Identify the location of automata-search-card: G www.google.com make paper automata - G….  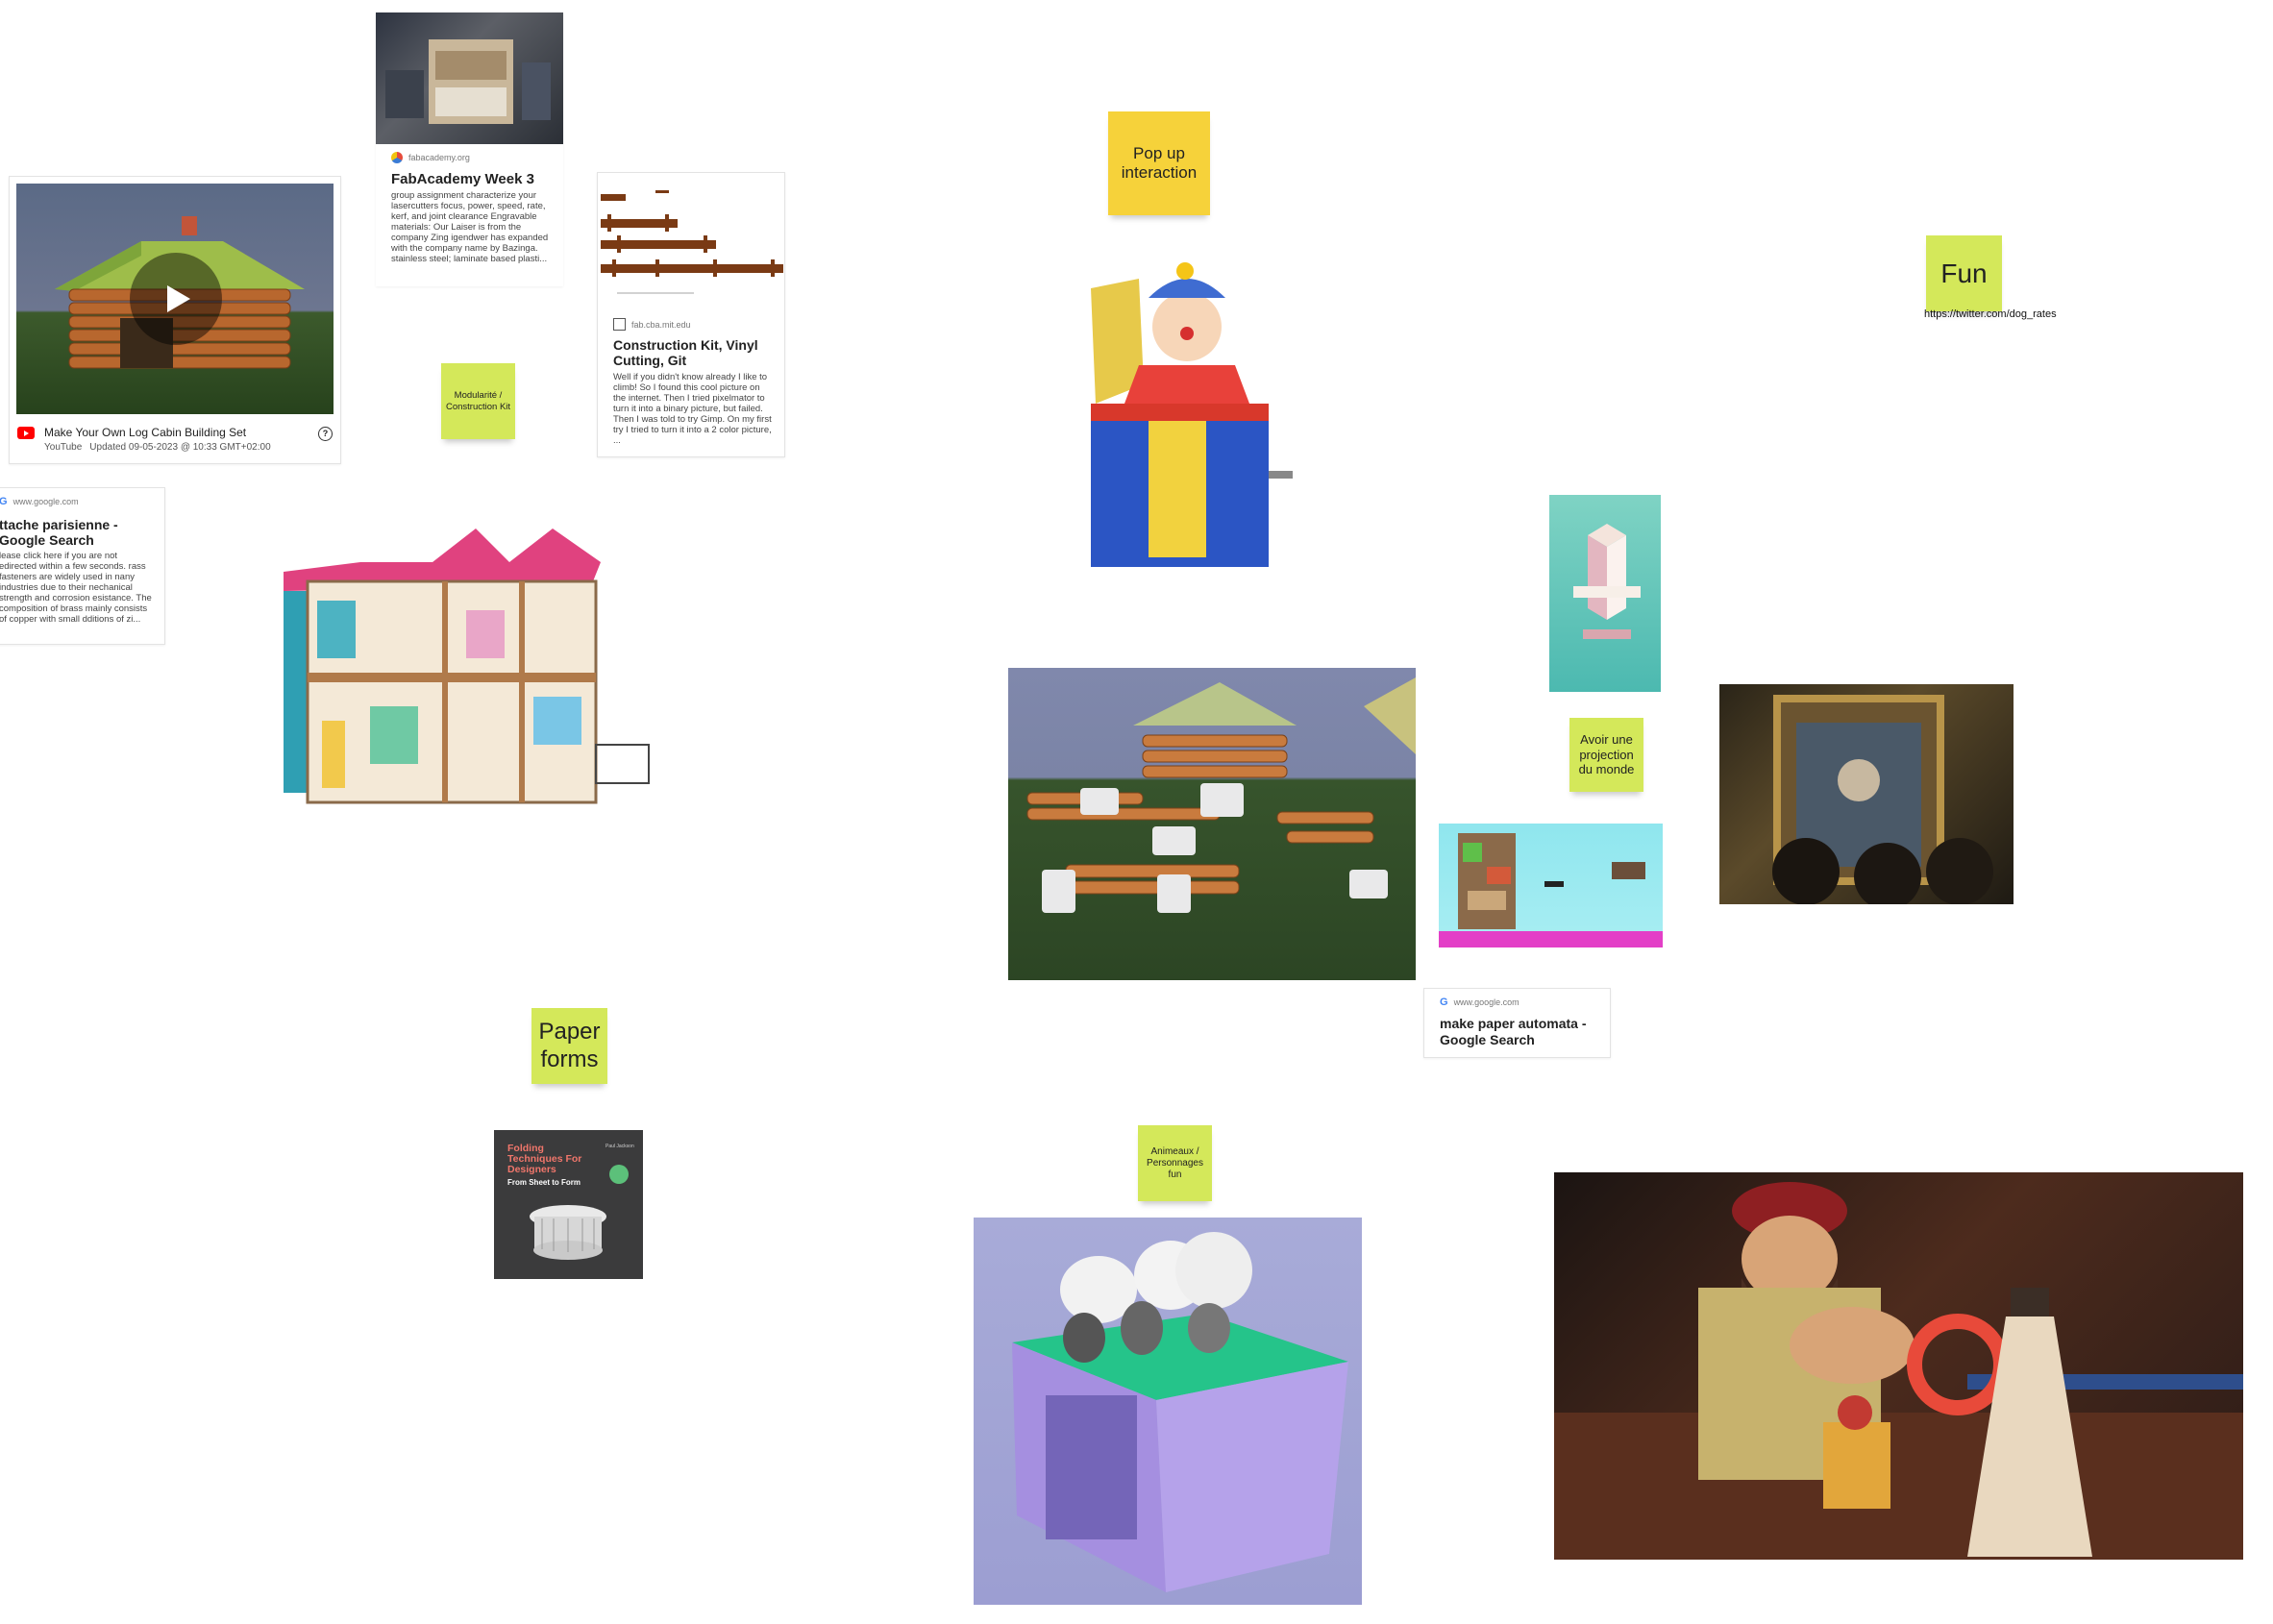
(1517, 1023).